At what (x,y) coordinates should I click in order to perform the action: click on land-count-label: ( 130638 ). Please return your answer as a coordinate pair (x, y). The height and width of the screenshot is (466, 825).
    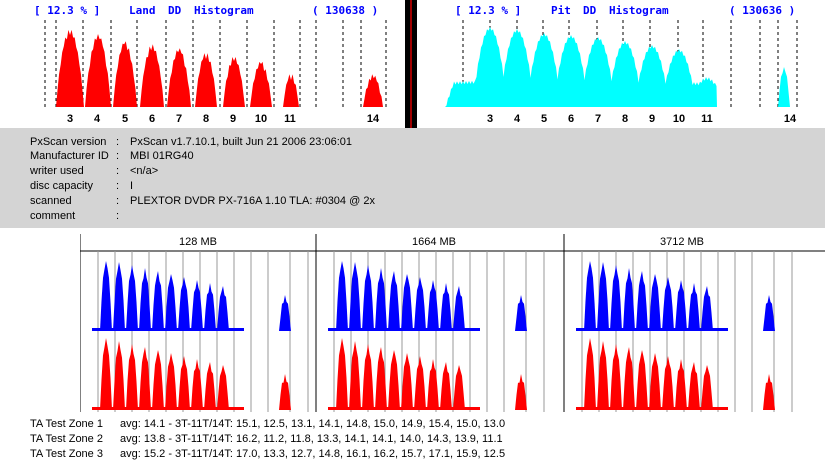
    Looking at the image, I should click on (345, 10).